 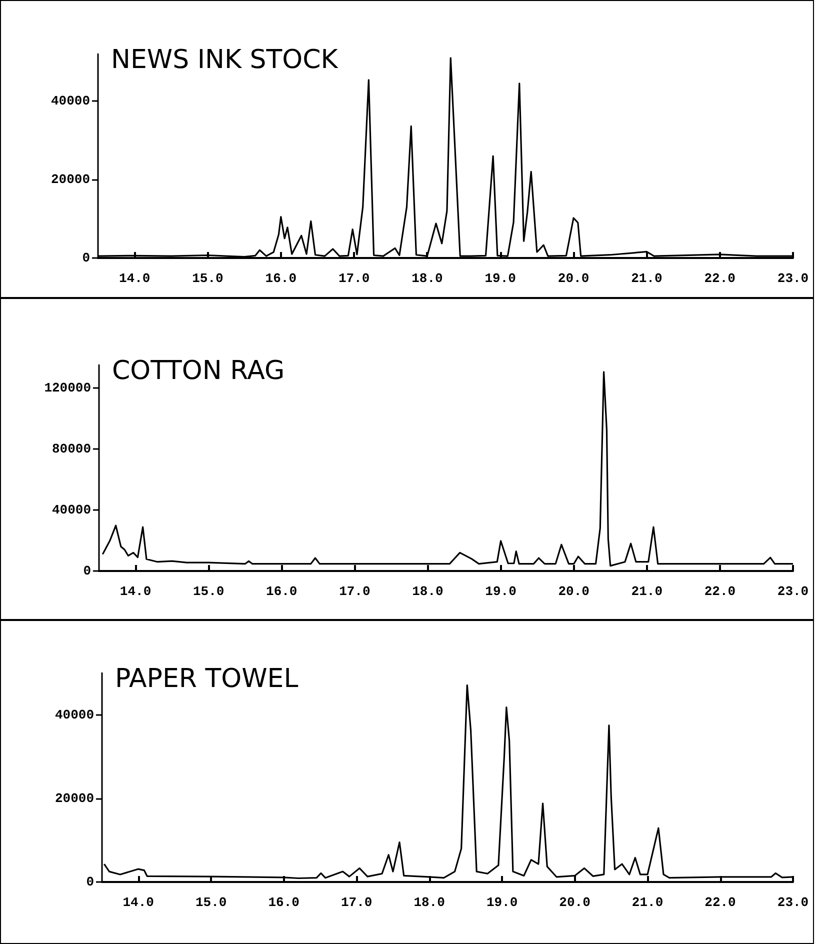 I want to click on y-tick-label: 80000, so click(x=72, y=448).